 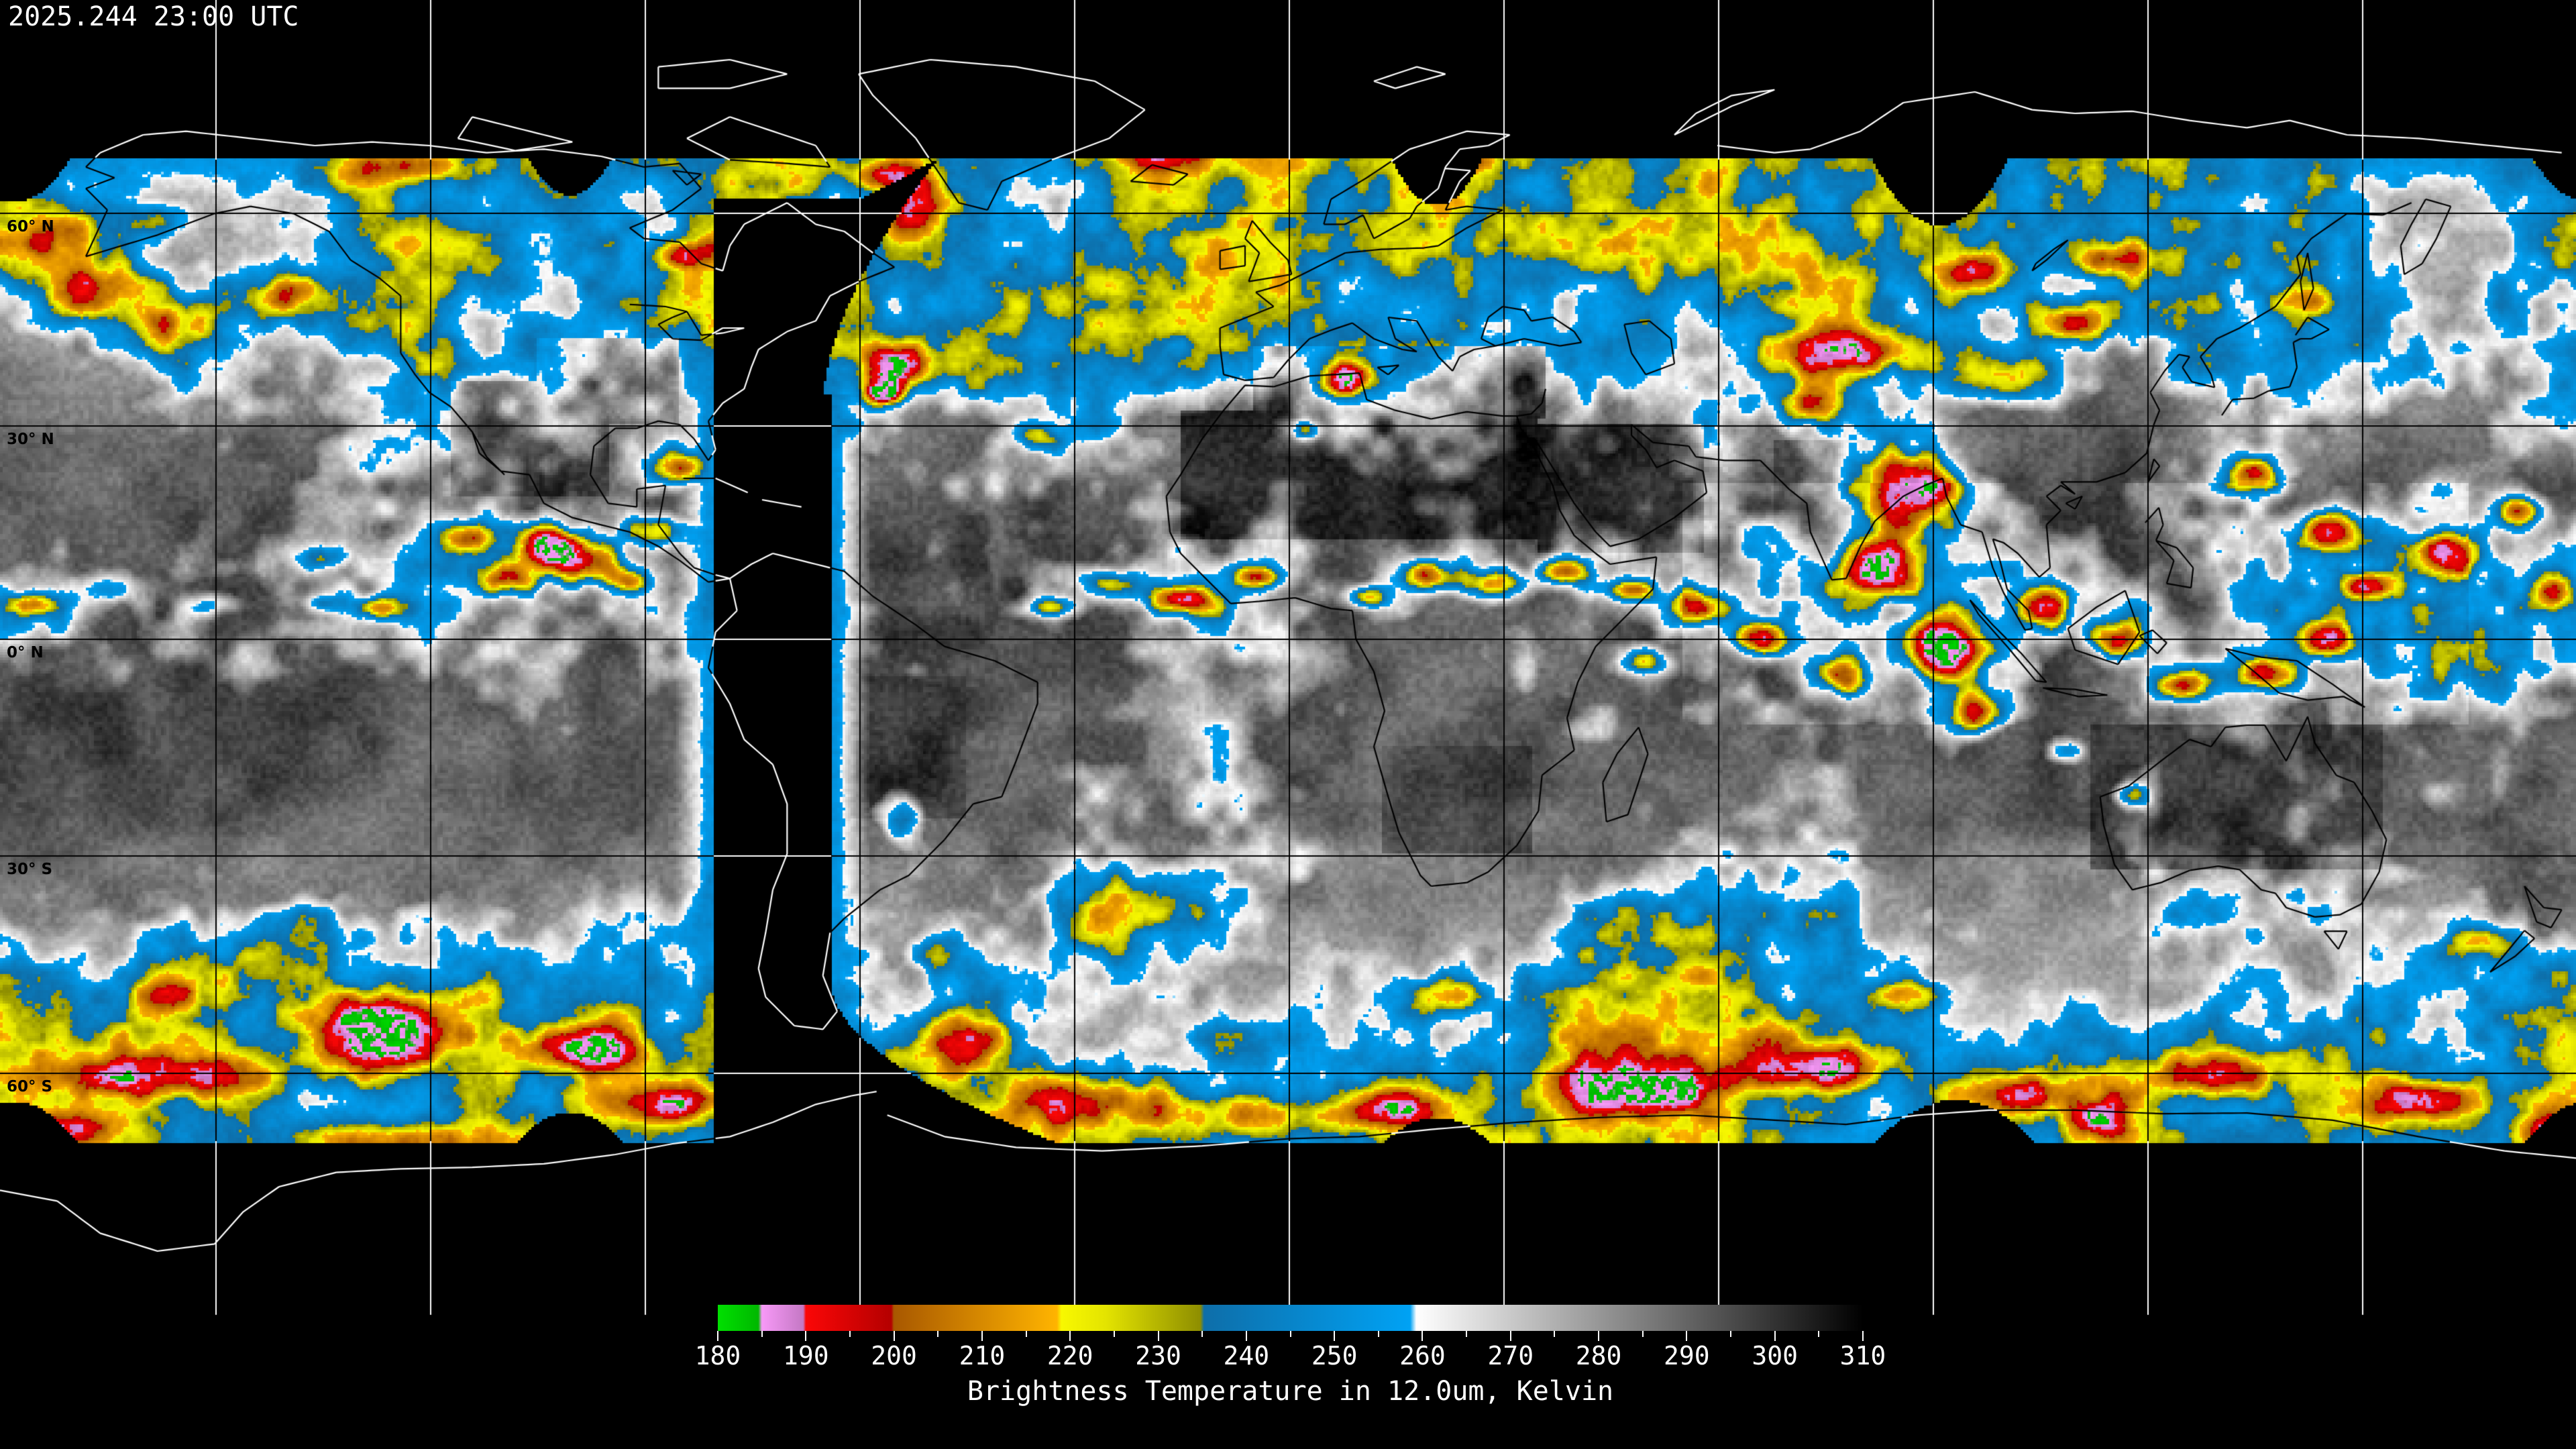 What do you see at coordinates (717, 1356) in the screenshot?
I see `colorbar-tick-label: 180` at bounding box center [717, 1356].